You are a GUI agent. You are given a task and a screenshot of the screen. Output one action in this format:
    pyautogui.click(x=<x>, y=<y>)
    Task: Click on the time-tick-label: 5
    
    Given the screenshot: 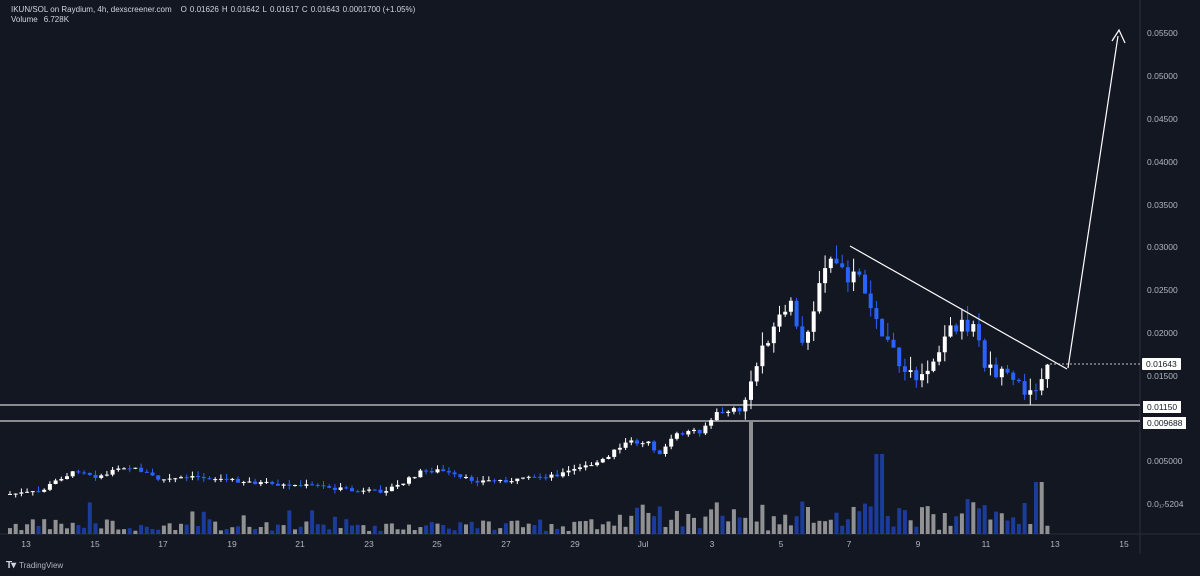 What is the action you would take?
    pyautogui.click(x=781, y=544)
    